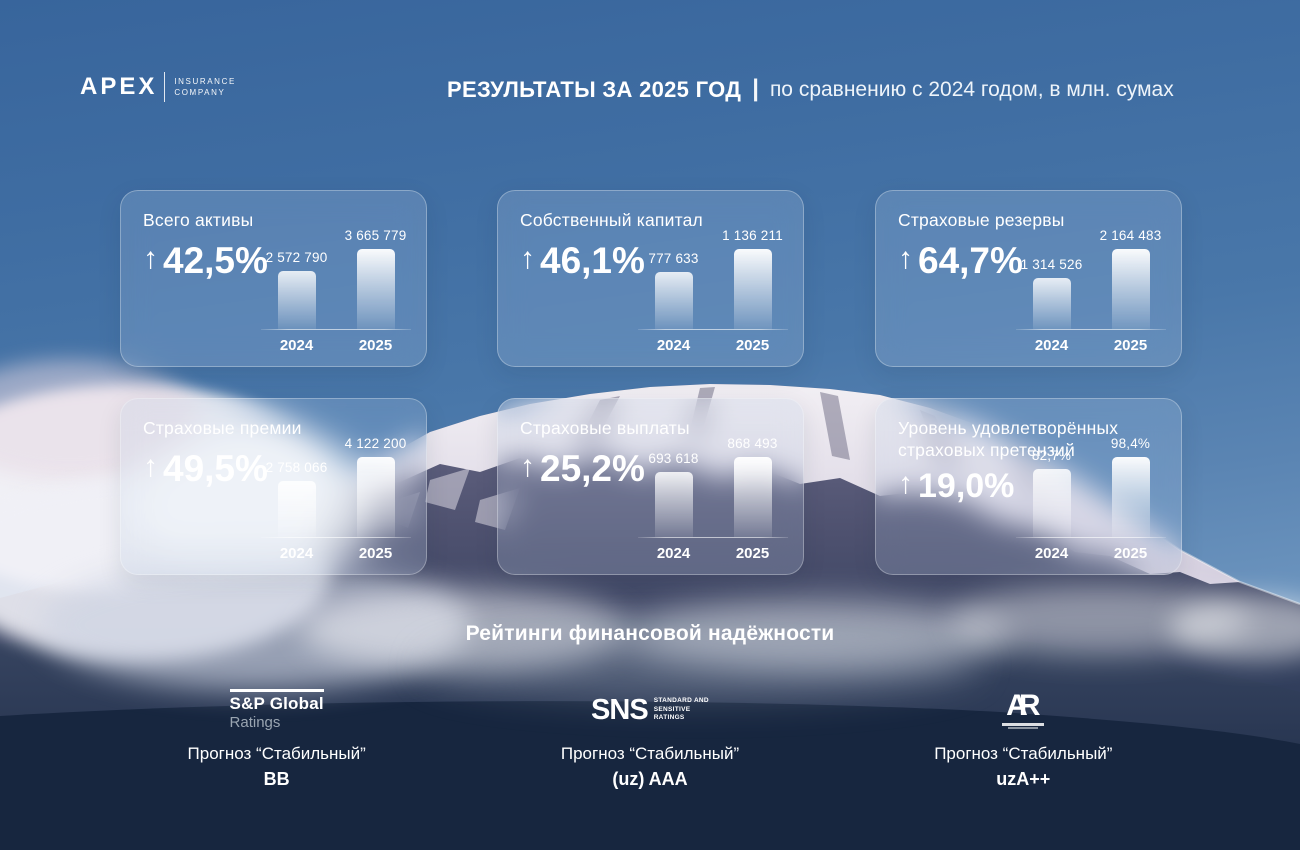 The image size is (1300, 850). I want to click on sns-side-line2: SENSITIVE, so click(672, 709).